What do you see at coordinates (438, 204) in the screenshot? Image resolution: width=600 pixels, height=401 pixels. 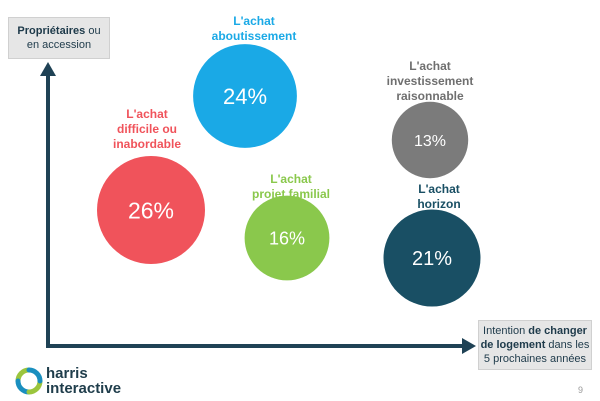 I see `bubble-5-label-line-2: horizon` at bounding box center [438, 204].